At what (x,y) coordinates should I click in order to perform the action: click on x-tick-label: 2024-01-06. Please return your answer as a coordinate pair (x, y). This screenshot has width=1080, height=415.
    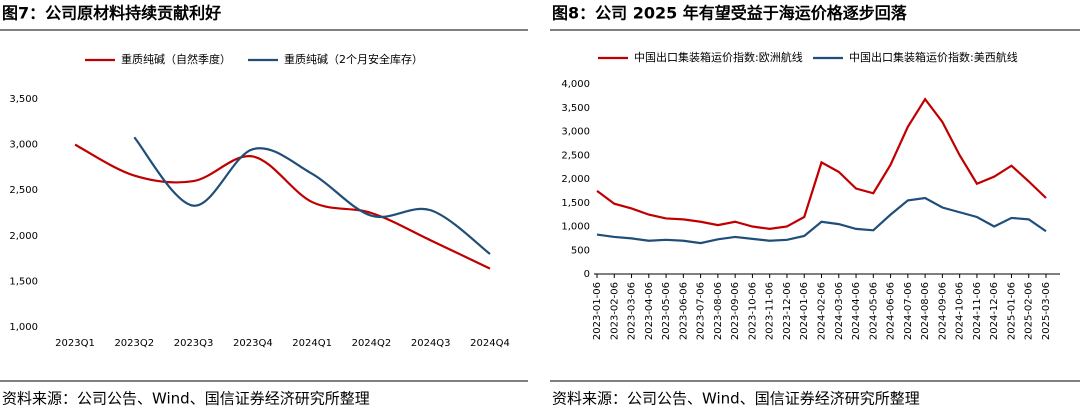
    Looking at the image, I should click on (804, 311).